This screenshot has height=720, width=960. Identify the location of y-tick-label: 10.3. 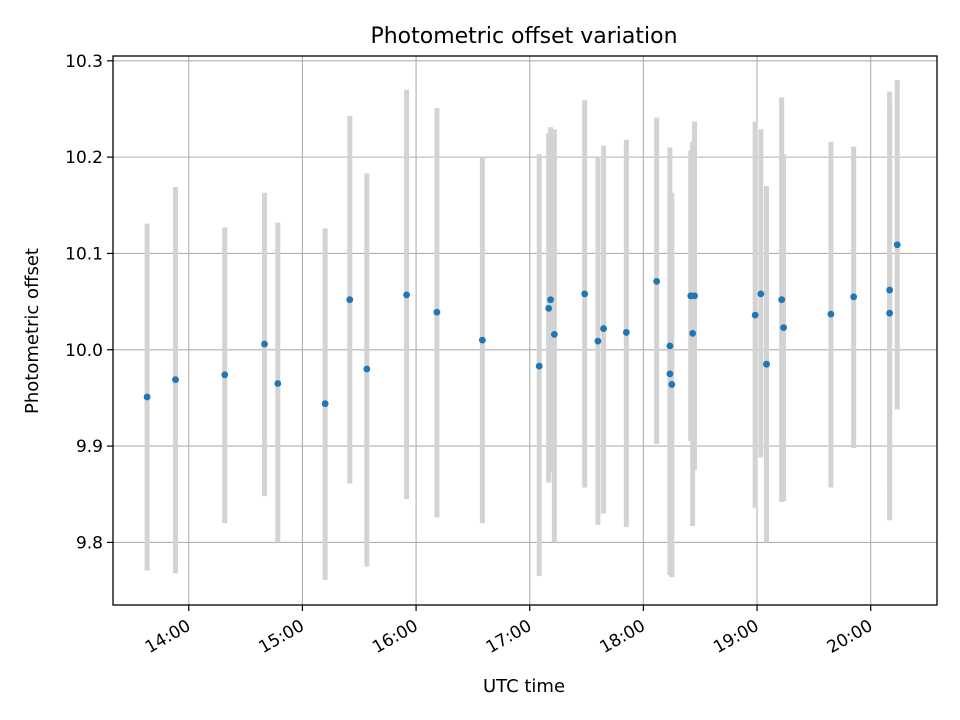
(84, 62).